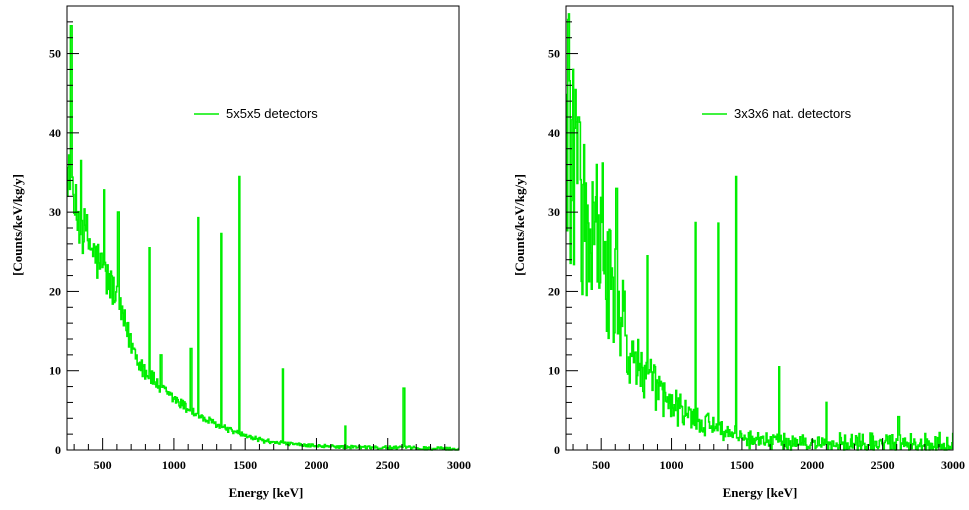 The height and width of the screenshot is (510, 969). What do you see at coordinates (272, 113) in the screenshot?
I see `left-legend-label: 5x5x5 detectors` at bounding box center [272, 113].